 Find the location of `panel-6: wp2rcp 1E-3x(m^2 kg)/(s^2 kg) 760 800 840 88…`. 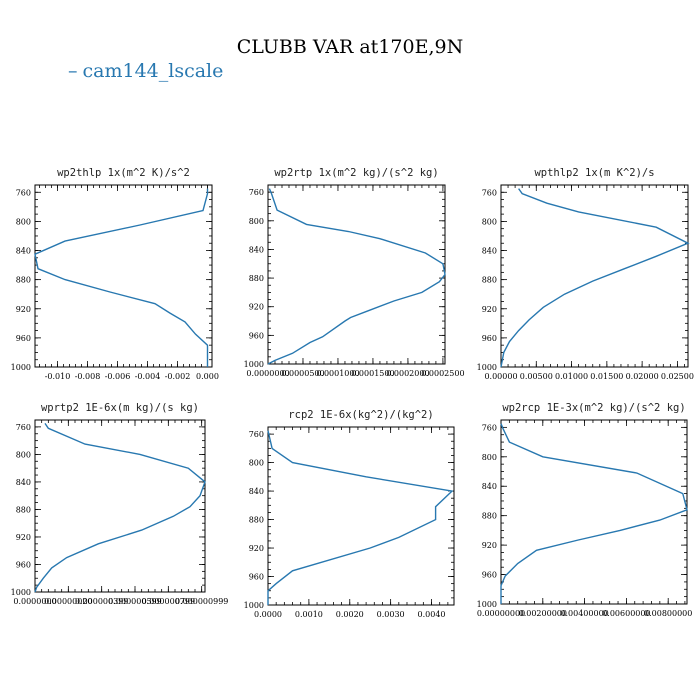

panel-6: wp2rcp 1E-3x(m^2 kg)/(s^2 kg) 760 800 840 88… is located at coordinates (585, 510).